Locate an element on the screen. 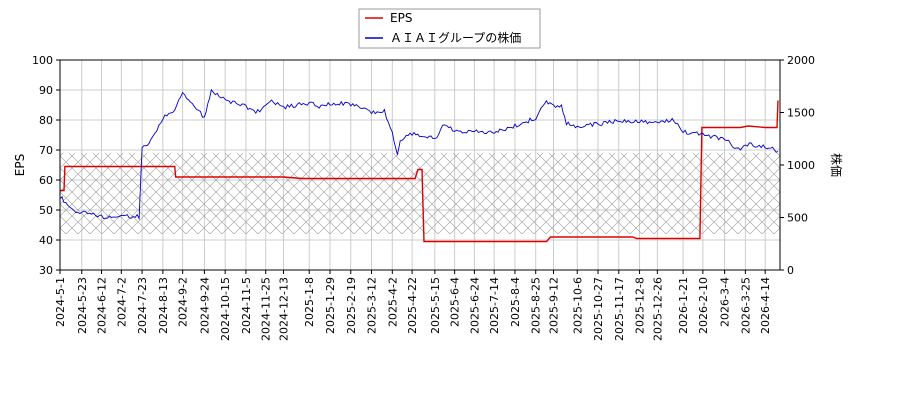 This screenshot has height=400, width=900. right-tick-label: 500 is located at coordinates (797, 218).